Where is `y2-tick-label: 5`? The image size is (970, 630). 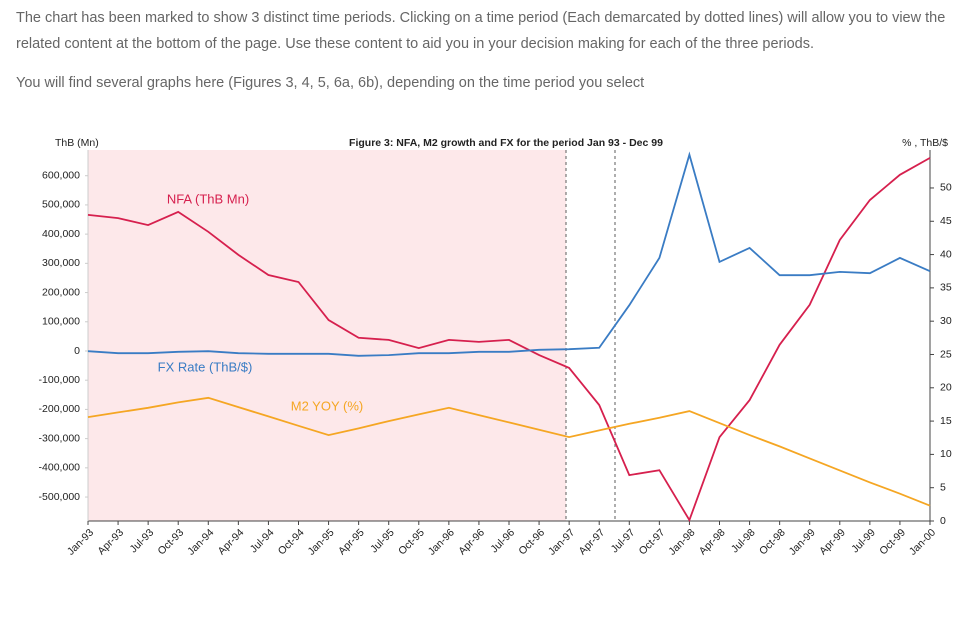
y2-tick-label: 5 is located at coordinates (943, 487).